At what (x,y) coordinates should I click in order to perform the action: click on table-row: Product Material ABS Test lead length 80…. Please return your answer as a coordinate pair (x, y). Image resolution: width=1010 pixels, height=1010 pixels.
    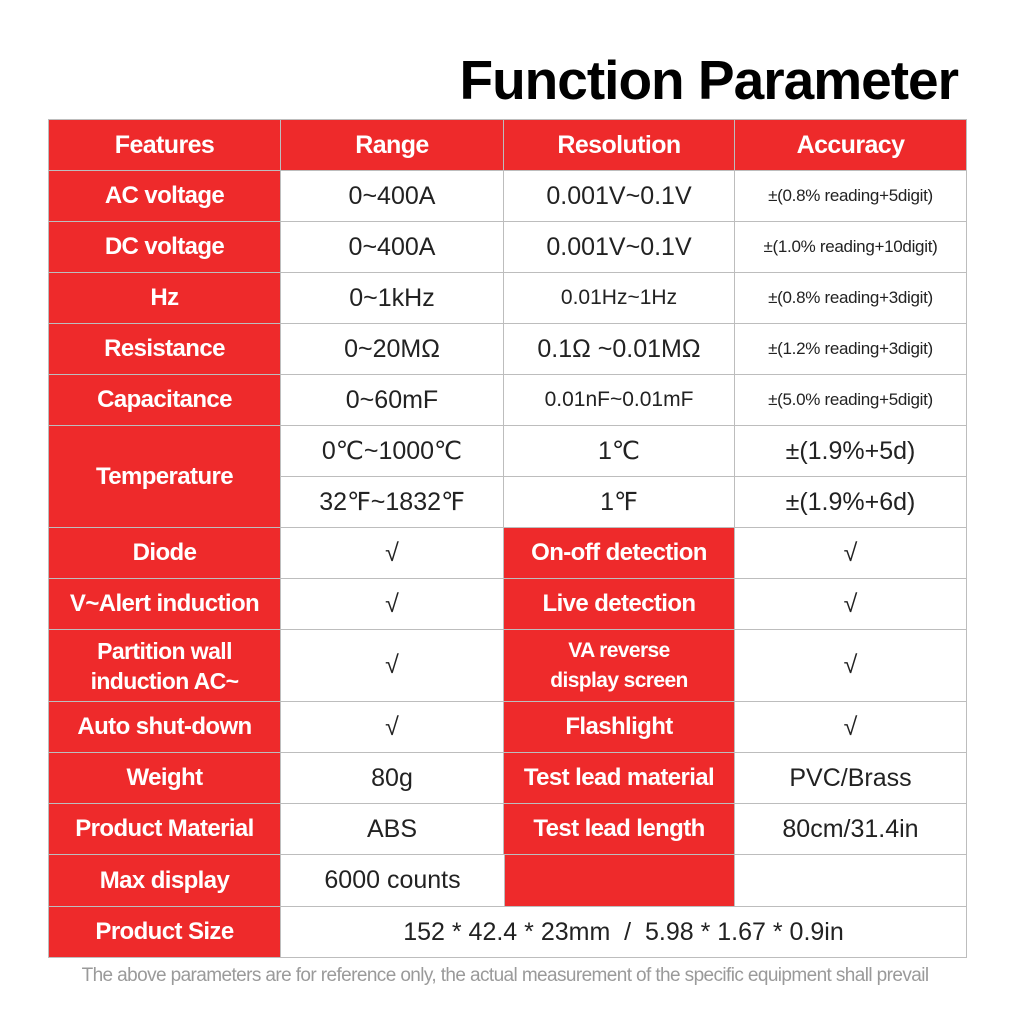
    Looking at the image, I should click on (507, 829).